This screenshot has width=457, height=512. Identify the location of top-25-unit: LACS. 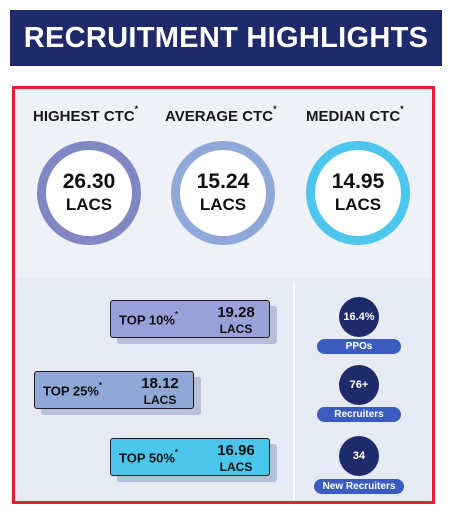
(160, 400).